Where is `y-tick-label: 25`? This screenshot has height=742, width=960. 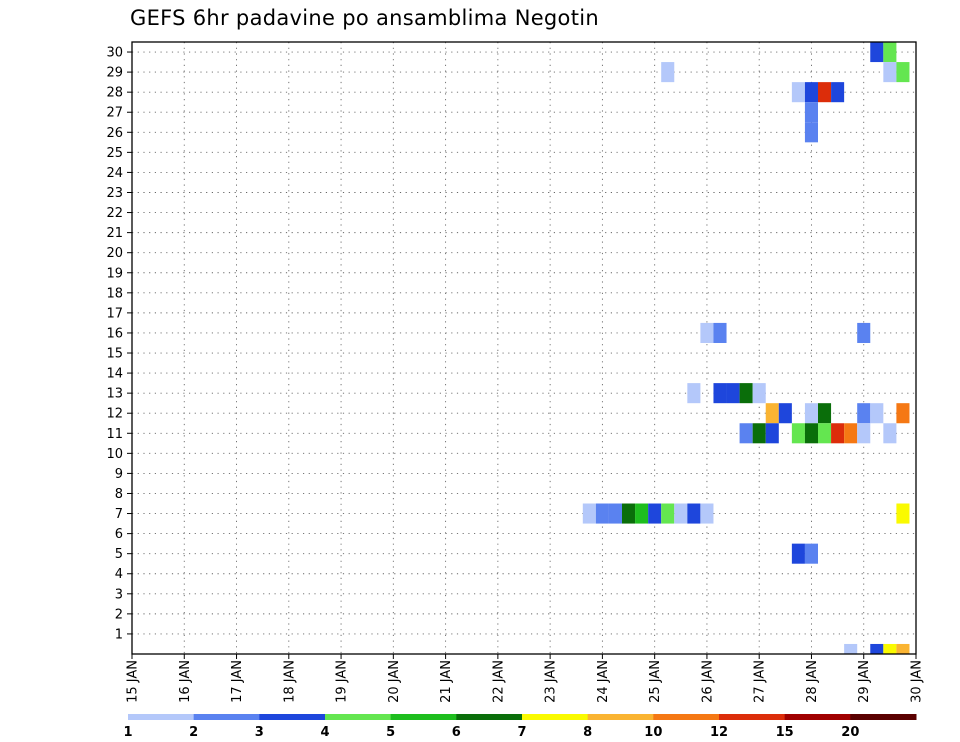 y-tick-label: 25 is located at coordinates (114, 153).